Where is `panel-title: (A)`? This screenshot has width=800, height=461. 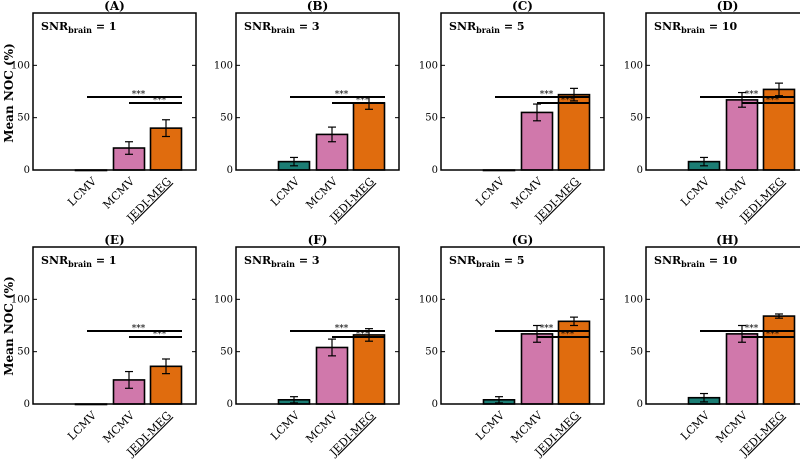
panel-title: (A) is located at coordinates (114, 6).